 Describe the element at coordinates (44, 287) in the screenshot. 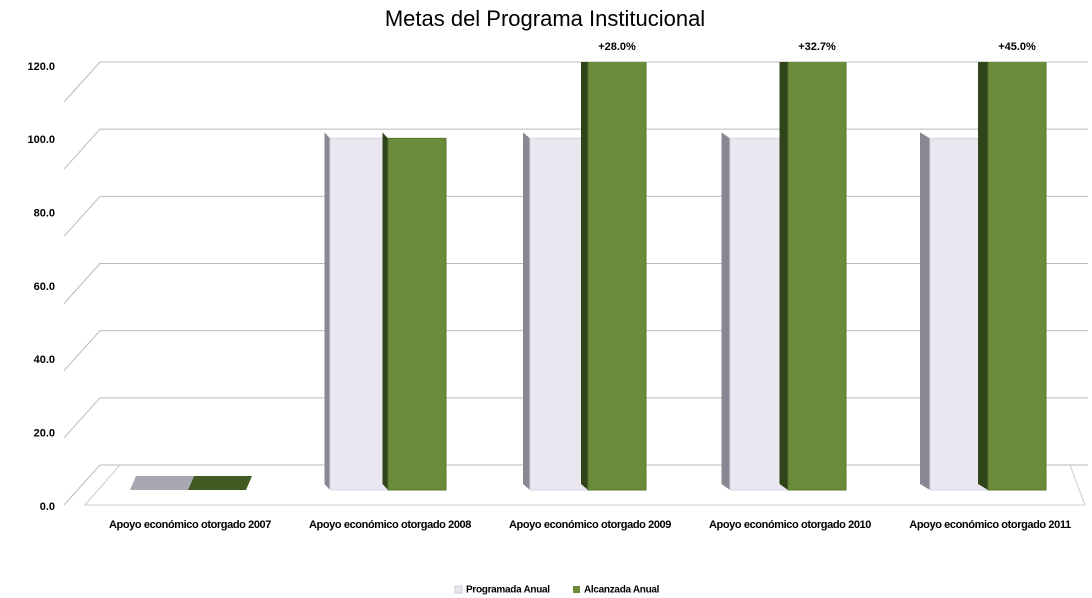

I see `y-tick-label: 60.0` at that location.